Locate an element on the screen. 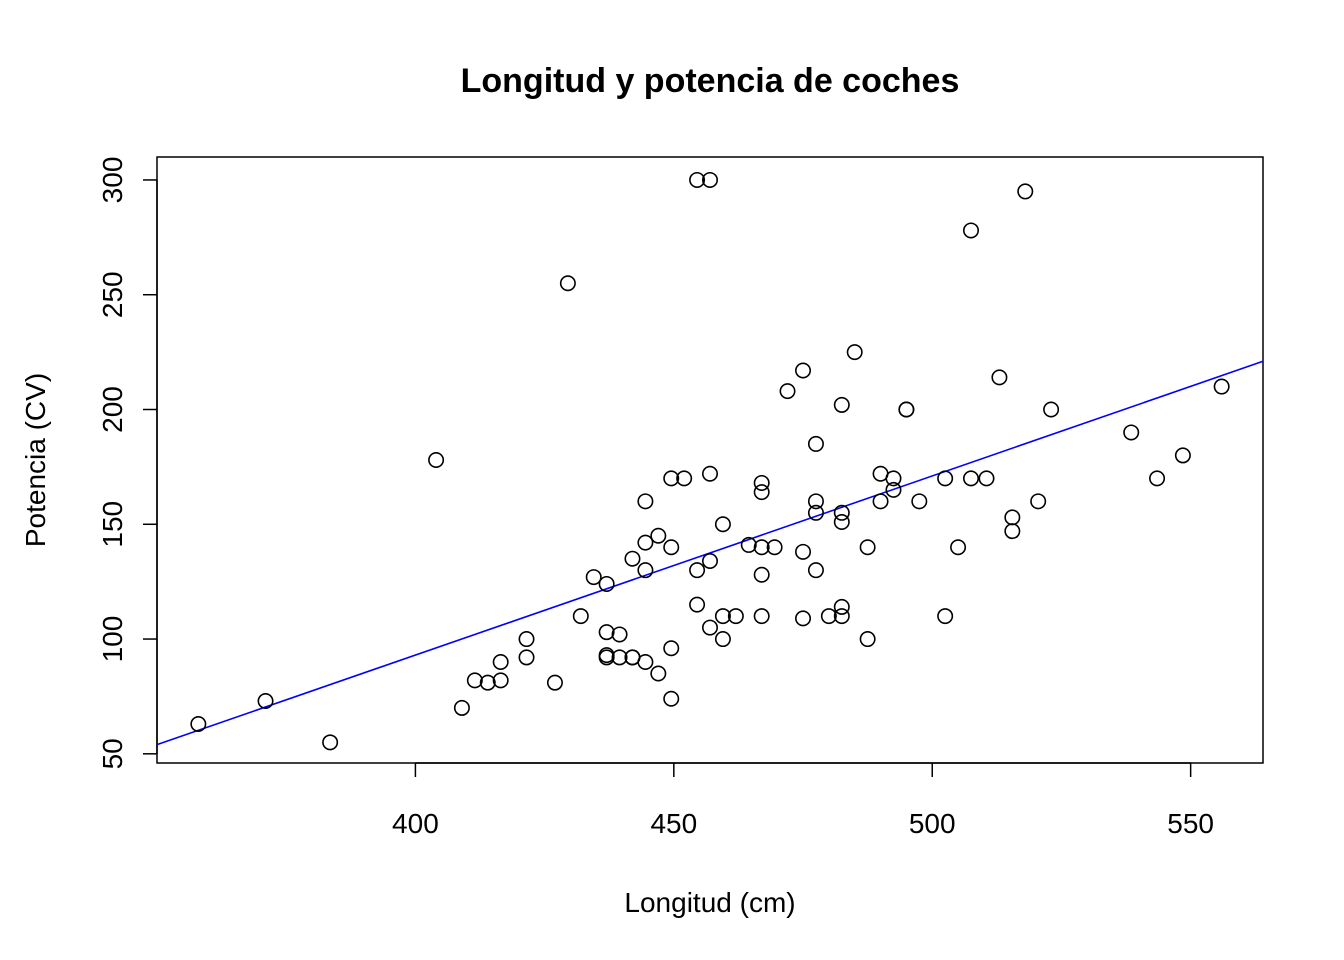 Image resolution: width=1344 pixels, height=960 pixels. x-tick-label: 400 is located at coordinates (415, 823).